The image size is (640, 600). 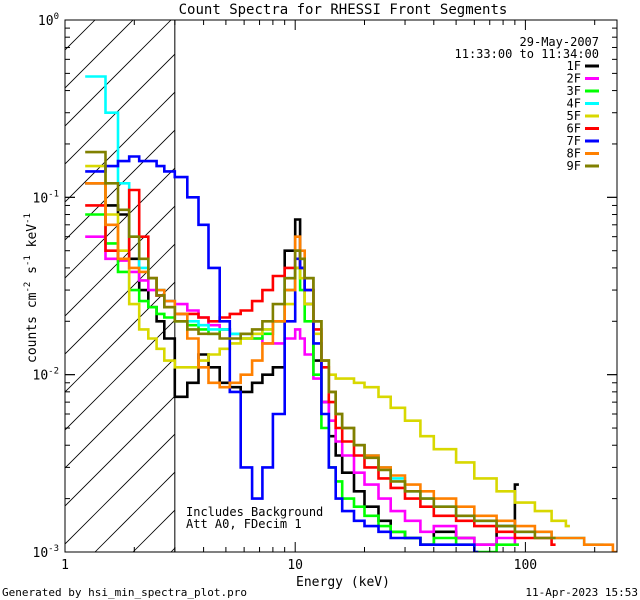 What do you see at coordinates (295, 565) in the screenshot?
I see `x-tick-label: 10` at bounding box center [295, 565].